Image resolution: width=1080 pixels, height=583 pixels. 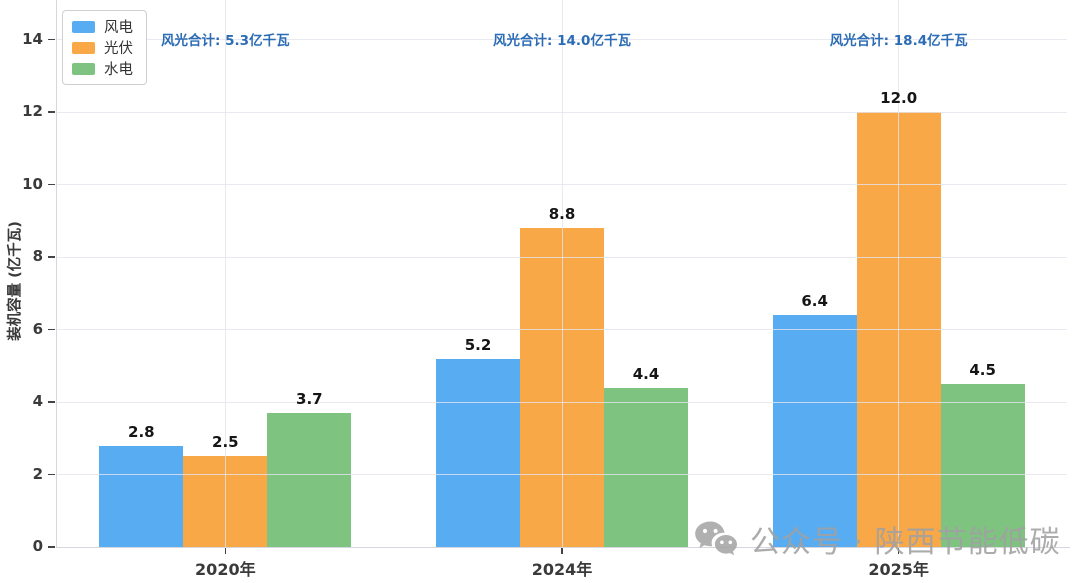 I want to click on y-tick-label-4: 4, so click(x=37, y=401).